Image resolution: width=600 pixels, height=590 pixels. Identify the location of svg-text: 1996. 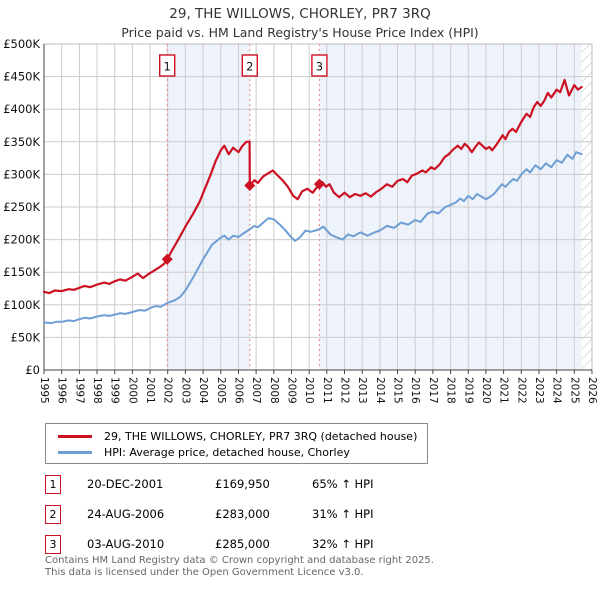
(62, 390).